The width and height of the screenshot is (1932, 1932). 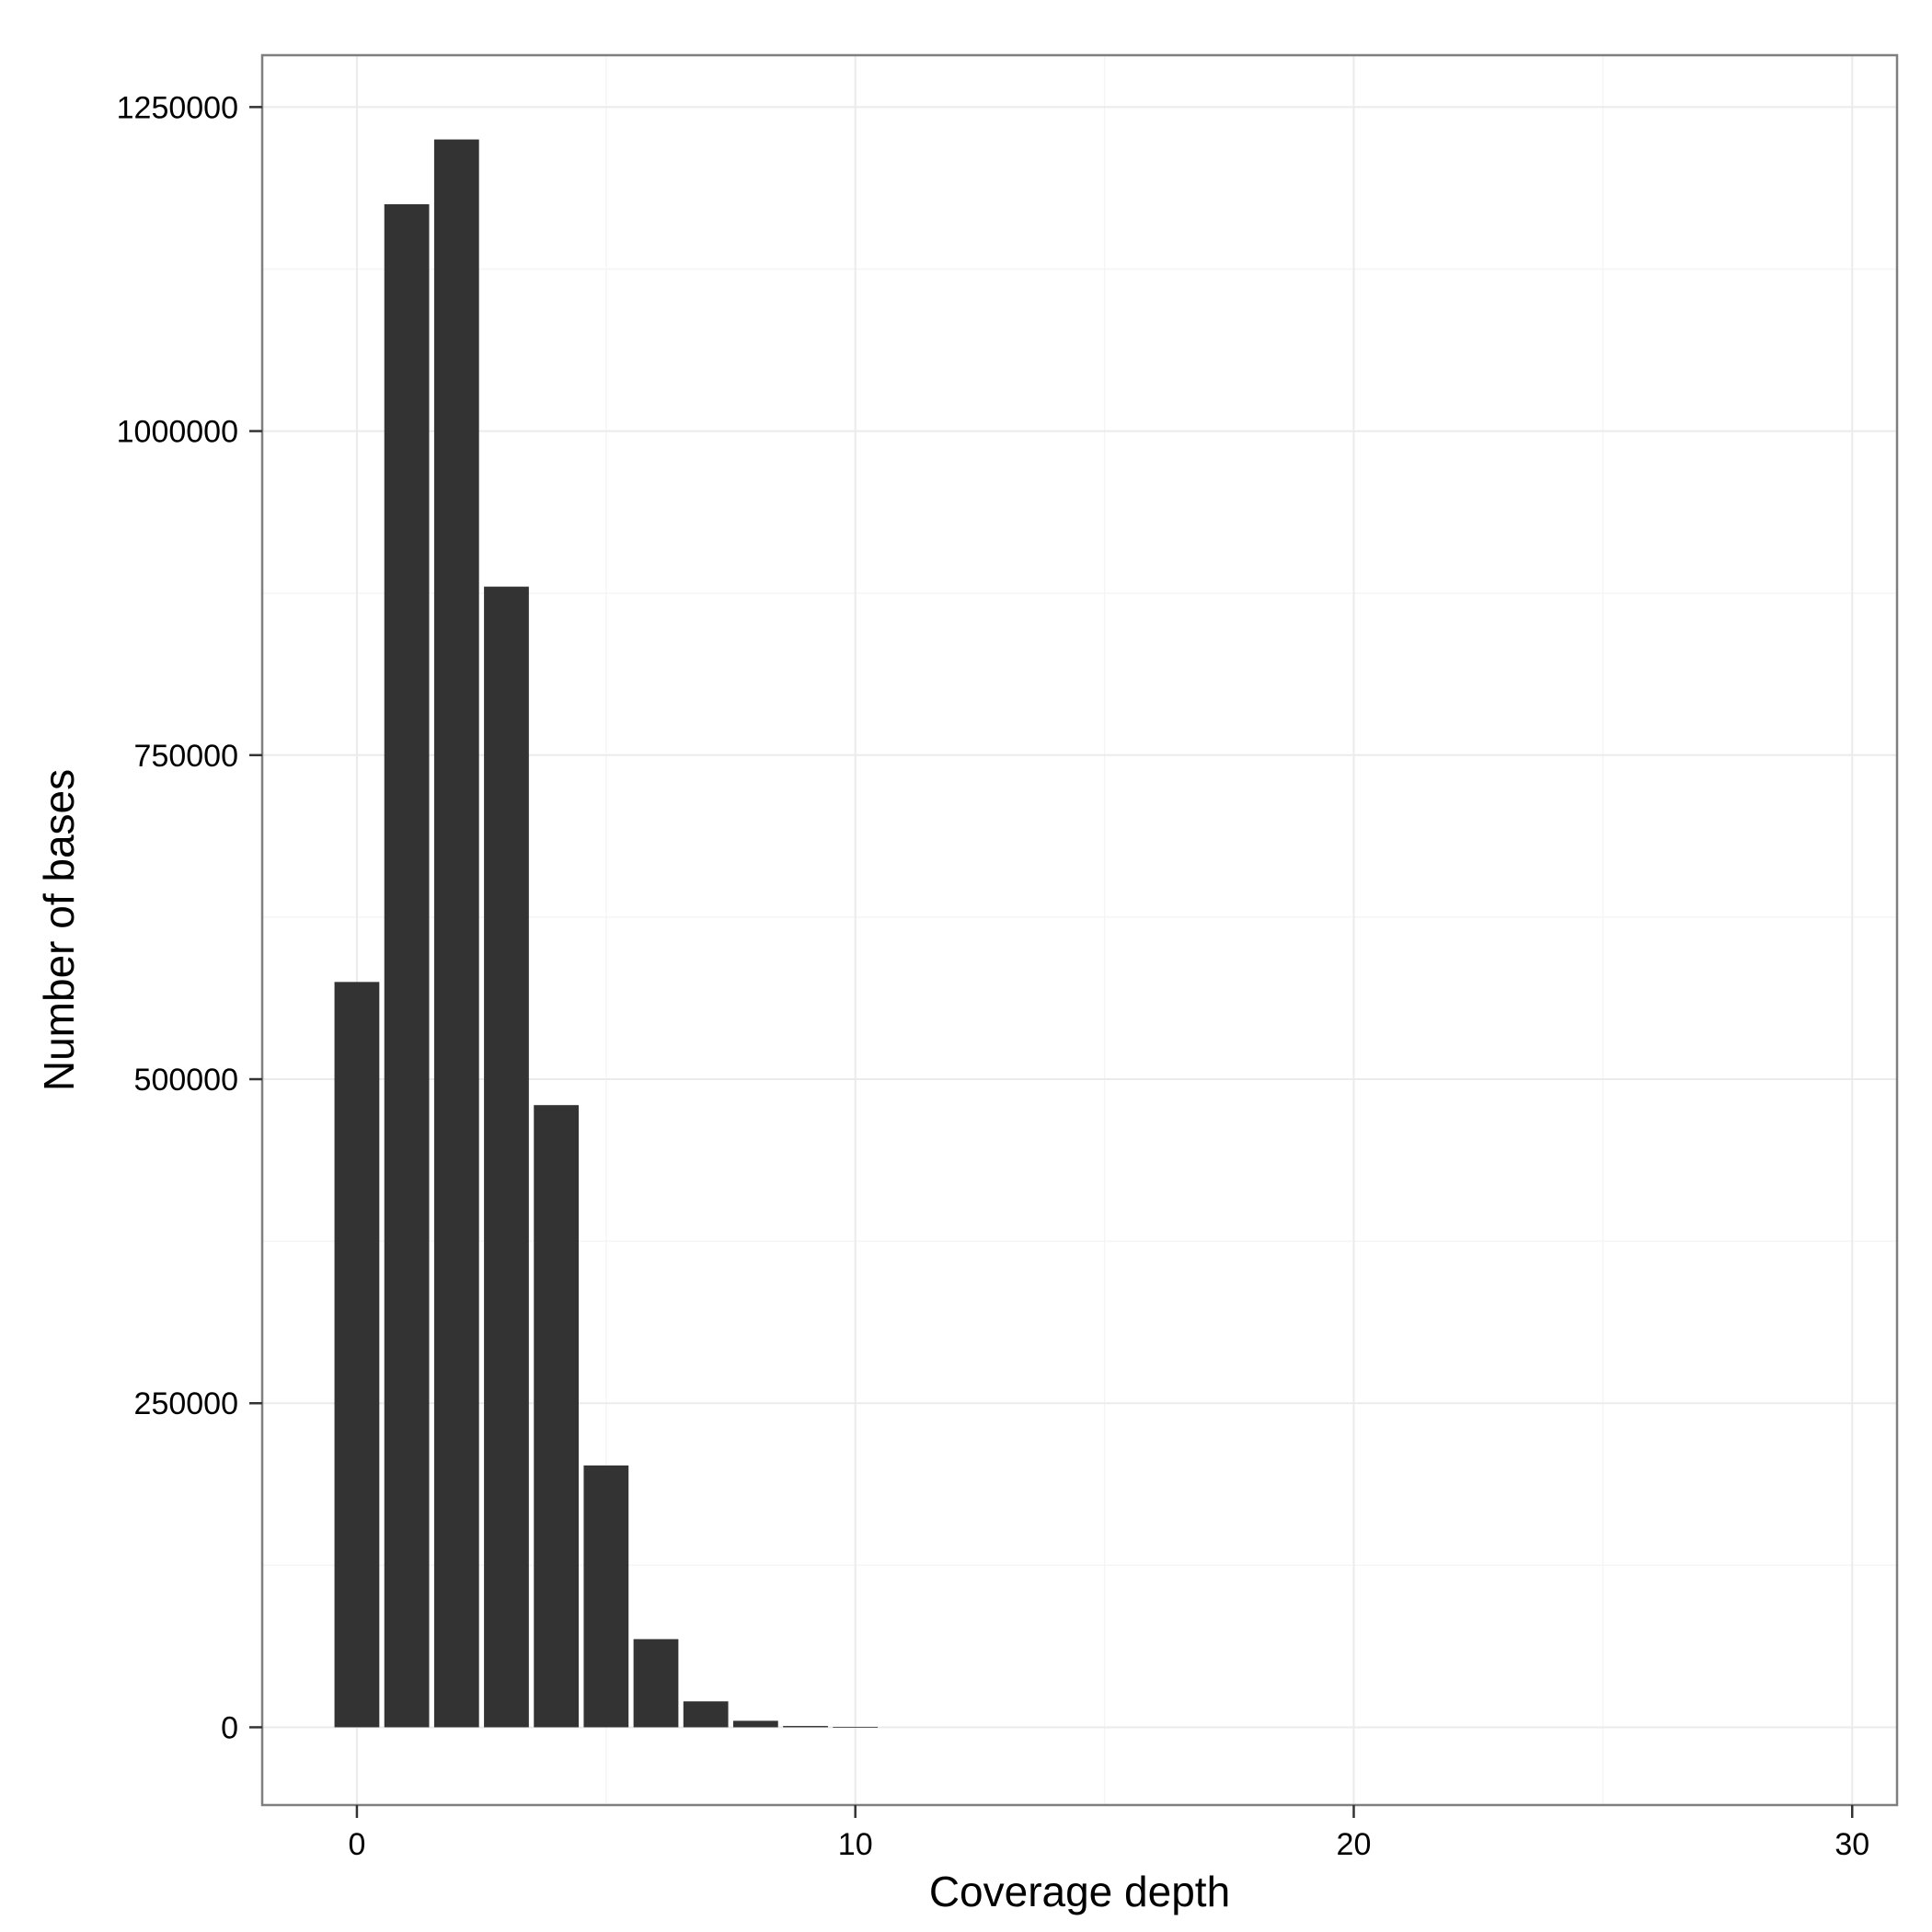 What do you see at coordinates (177, 432) in the screenshot?
I see `y-tick-label: 1000000` at bounding box center [177, 432].